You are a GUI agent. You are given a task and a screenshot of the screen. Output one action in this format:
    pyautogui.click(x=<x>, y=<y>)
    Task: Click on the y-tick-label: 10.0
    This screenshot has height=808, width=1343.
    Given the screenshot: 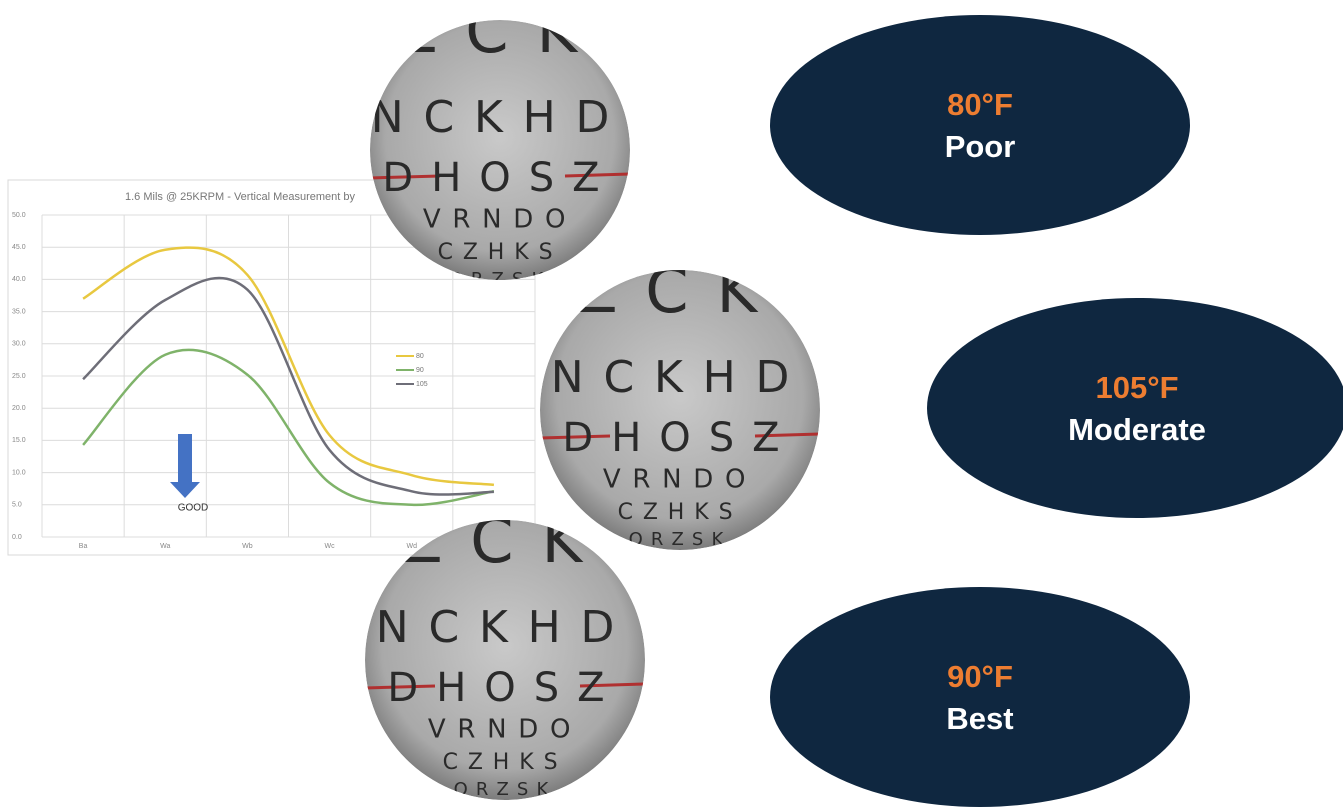 What is the action you would take?
    pyautogui.click(x=19, y=472)
    